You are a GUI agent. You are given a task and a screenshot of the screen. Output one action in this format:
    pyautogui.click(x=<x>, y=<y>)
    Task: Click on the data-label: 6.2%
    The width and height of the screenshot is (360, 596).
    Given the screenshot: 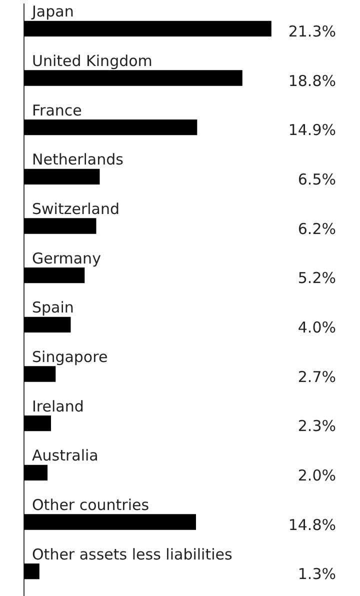 What is the action you would take?
    pyautogui.click(x=317, y=229)
    